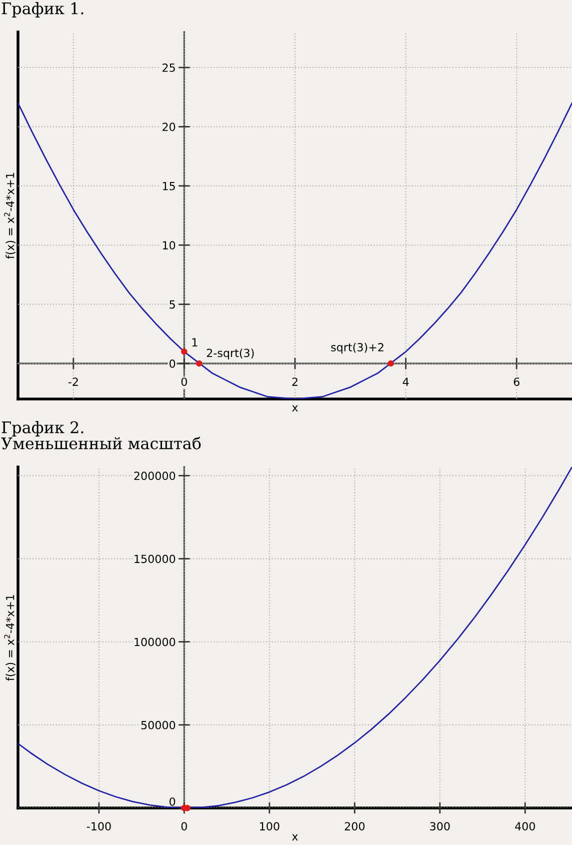 This screenshot has height=845, width=572. What do you see at coordinates (155, 476) in the screenshot?
I see `y-tick-label: 200000` at bounding box center [155, 476].